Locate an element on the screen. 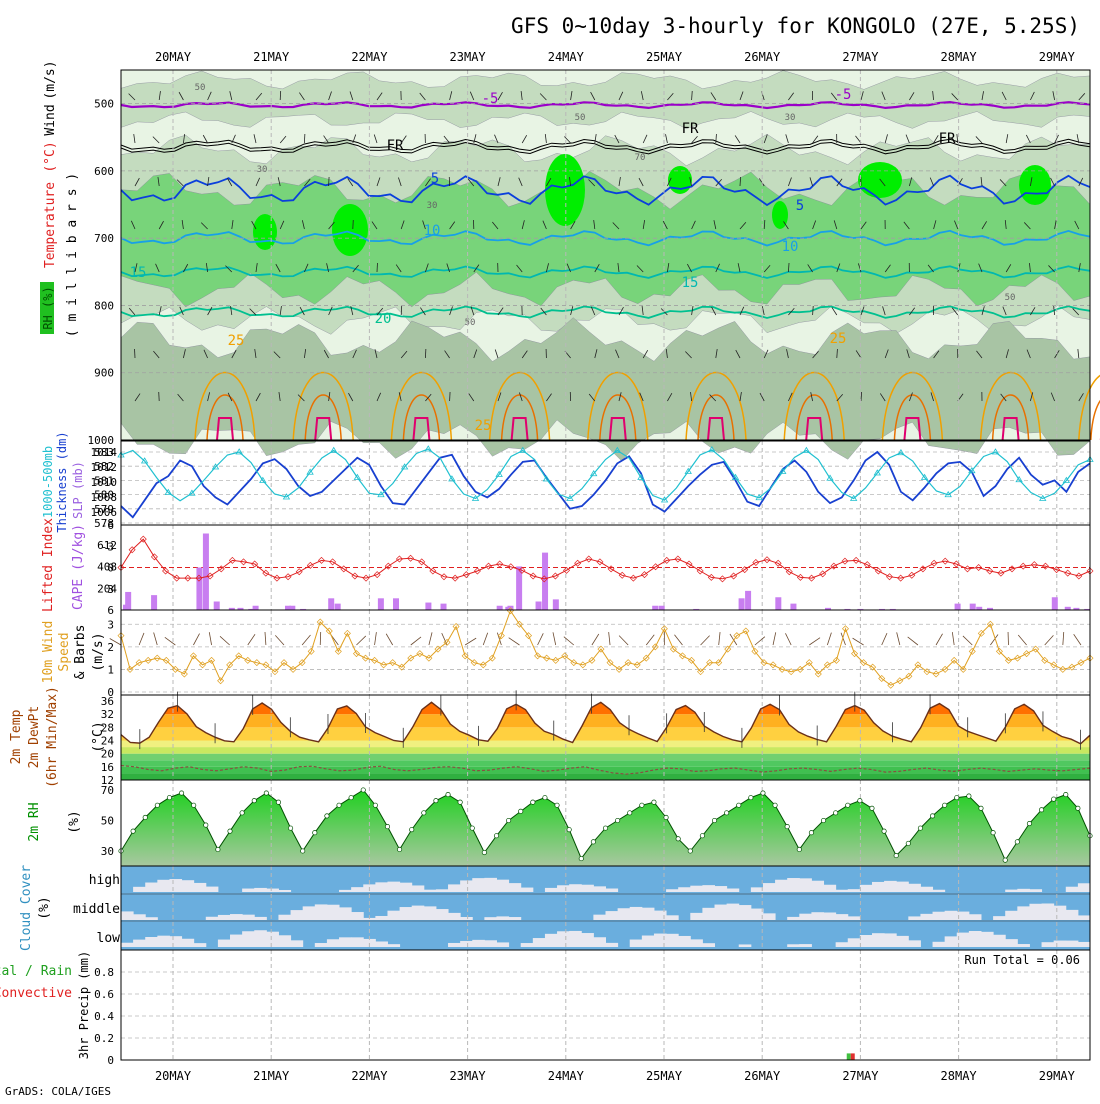  panel-axis-label: Total / Rain is located at coordinates (36, 971).